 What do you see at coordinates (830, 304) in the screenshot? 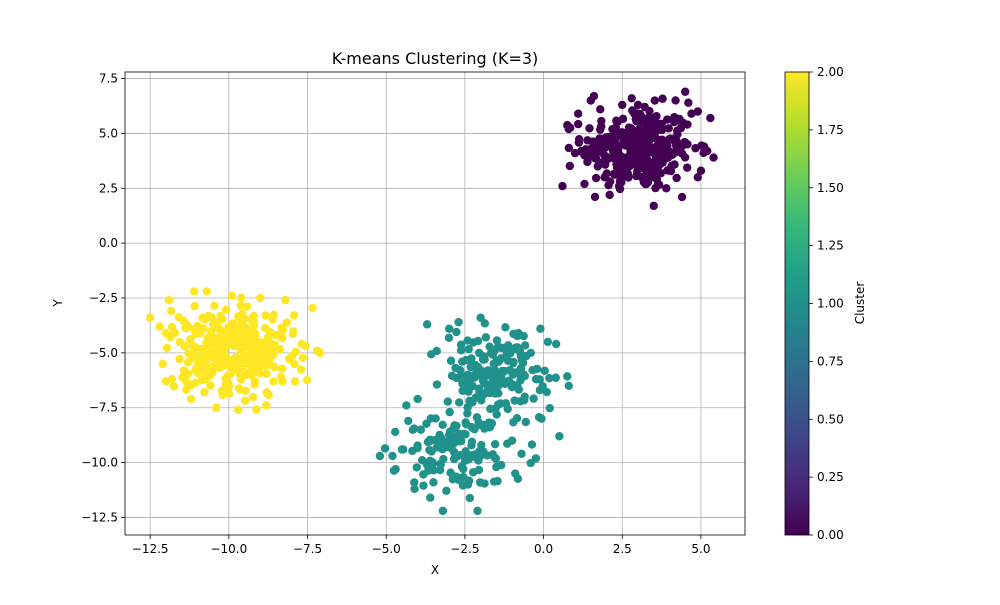
I see `colorbar-tick-label: 1.00` at bounding box center [830, 304].